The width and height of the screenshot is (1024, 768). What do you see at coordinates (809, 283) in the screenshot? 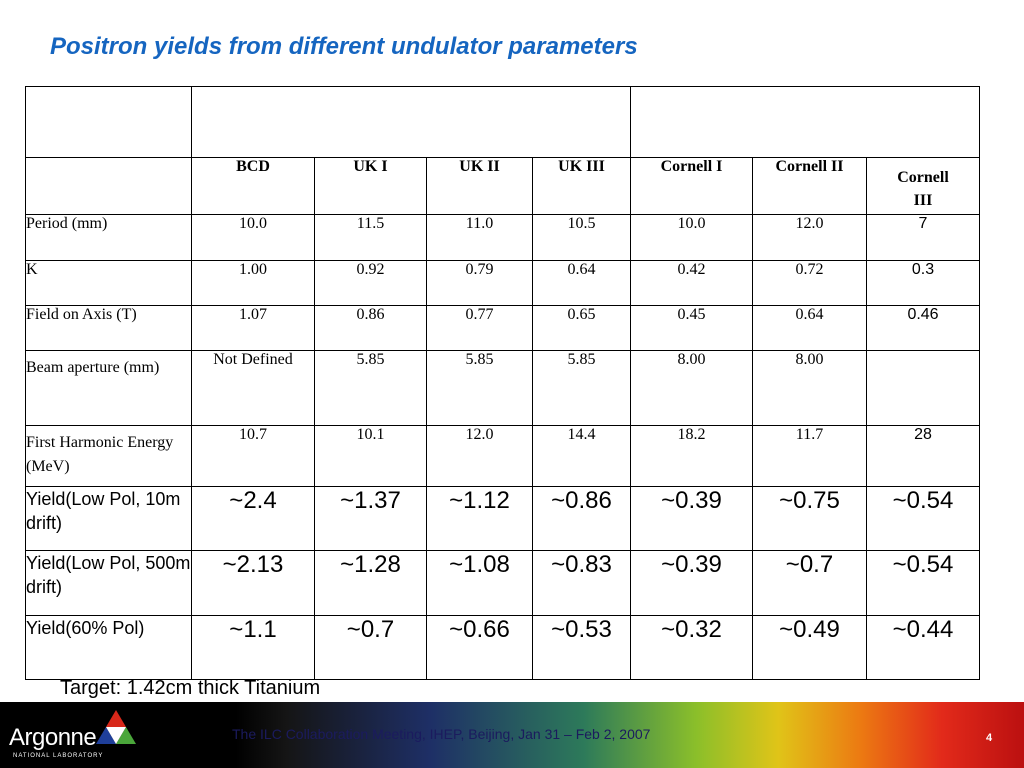
I see `table-cell: 0.72` at bounding box center [809, 283].